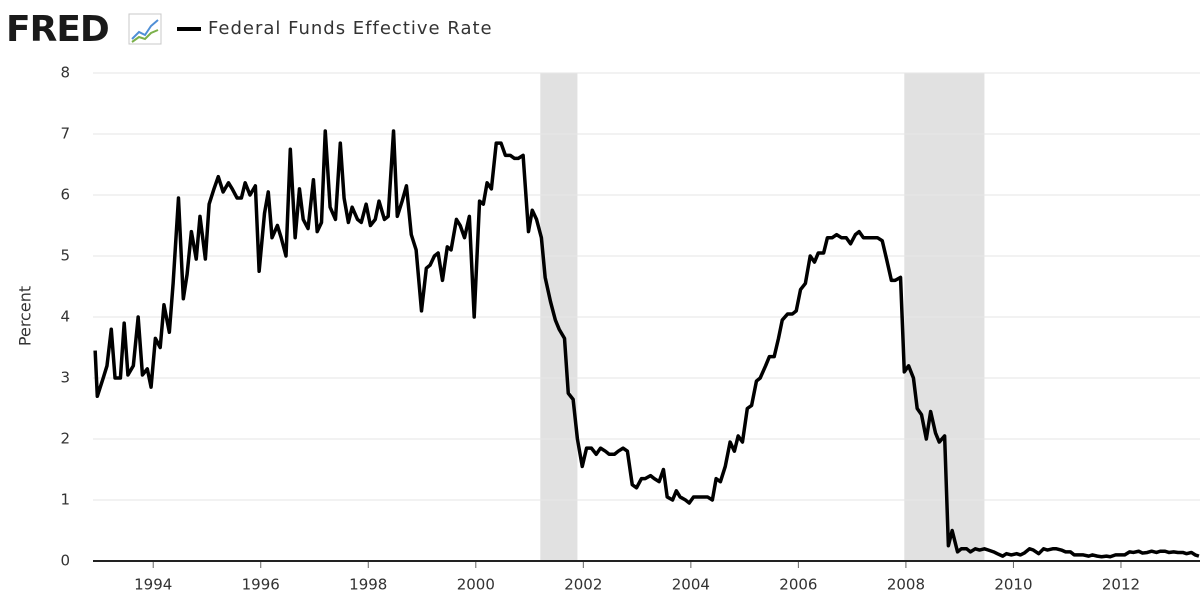 This screenshot has height=600, width=1200. I want to click on x-tick-label: 2006, so click(798, 585).